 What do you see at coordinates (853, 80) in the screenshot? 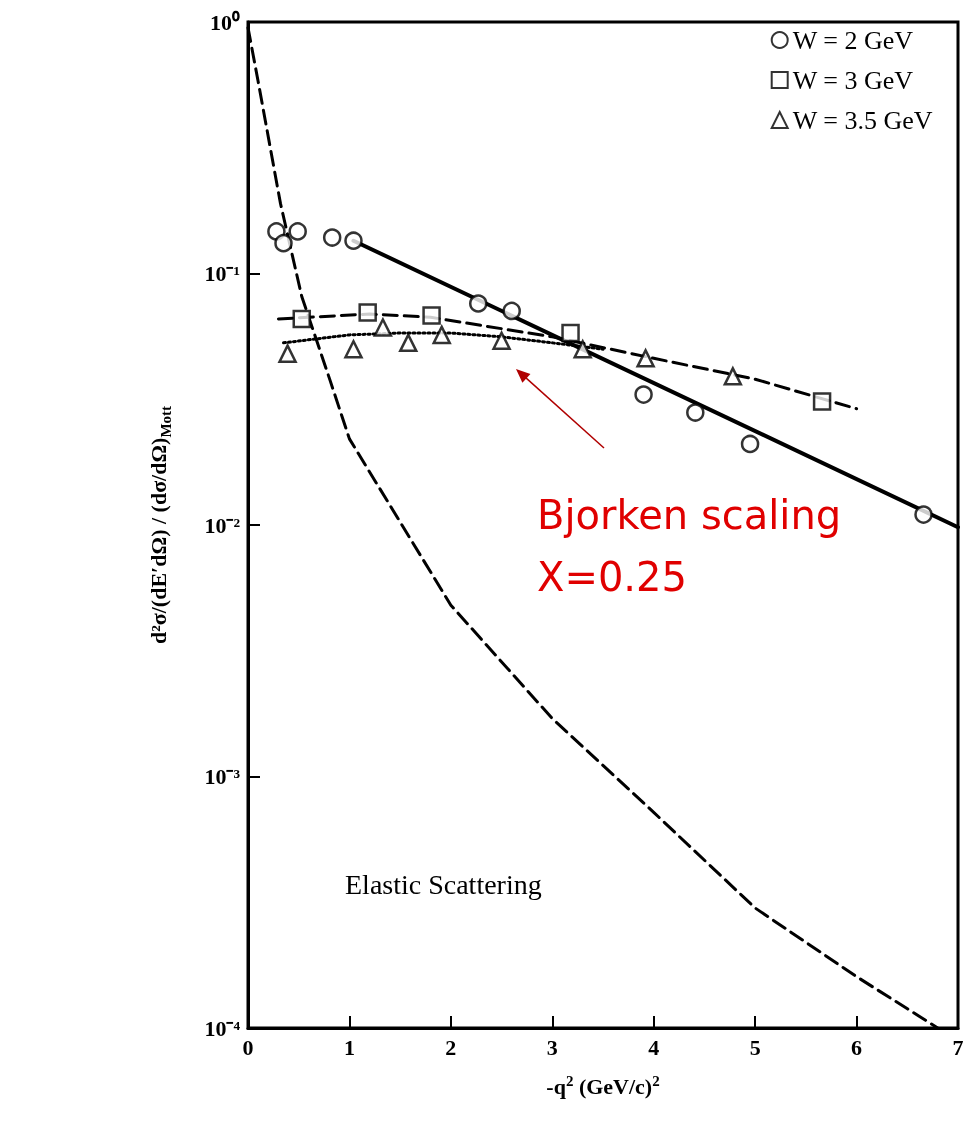
I see `legend-label: W = 3 GeV` at bounding box center [853, 80].